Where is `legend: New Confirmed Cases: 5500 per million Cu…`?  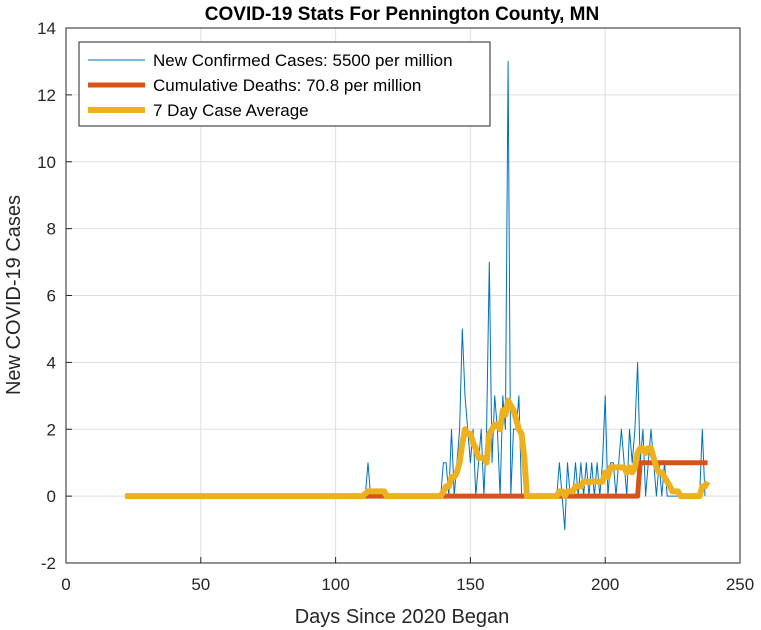
legend: New Confirmed Cases: 5500 per million Cu… is located at coordinates (284, 84).